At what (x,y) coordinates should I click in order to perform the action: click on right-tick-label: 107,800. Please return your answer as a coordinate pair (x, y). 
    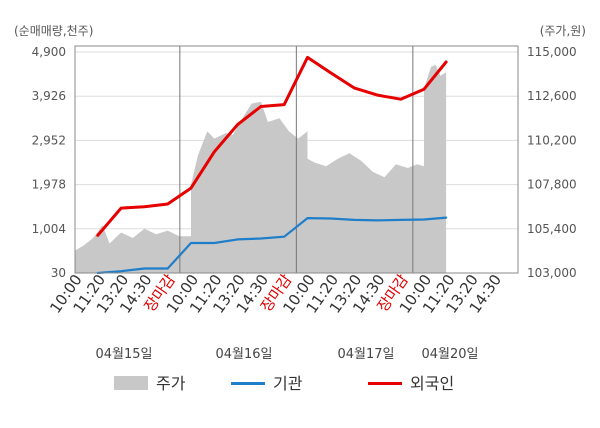
    Looking at the image, I should click on (552, 185).